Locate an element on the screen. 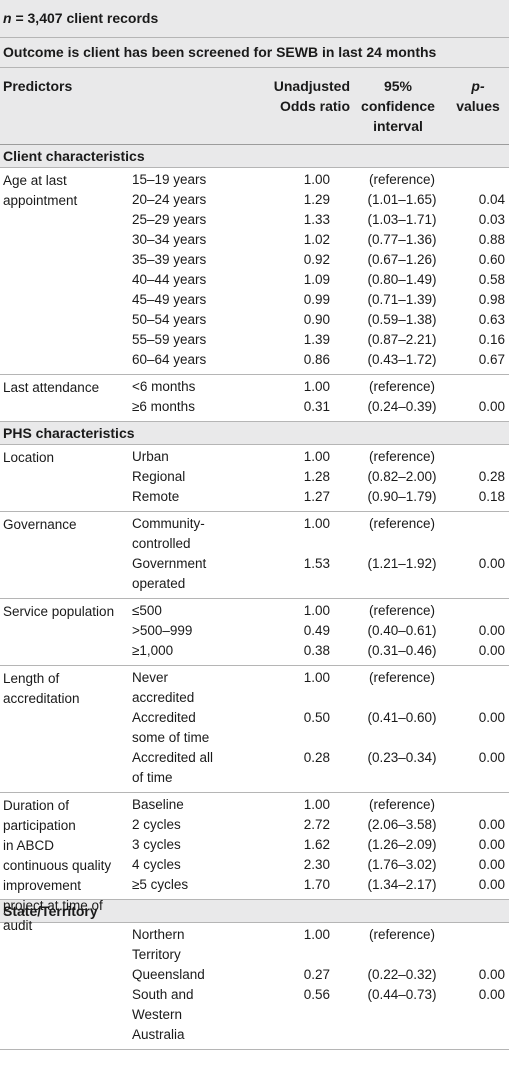 The height and width of the screenshot is (1068, 509). odds-ratio-cell: 0.86 is located at coordinates (316, 359).